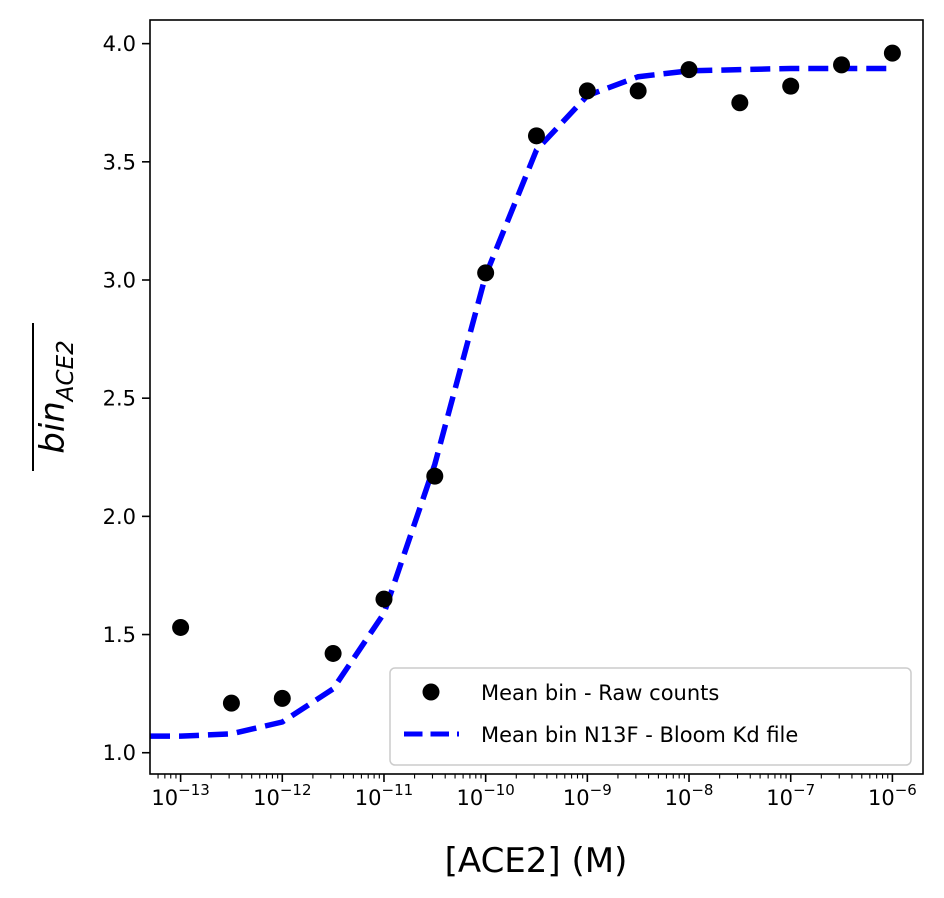 Image resolution: width=944 pixels, height=898 pixels. What do you see at coordinates (53, 427) in the screenshot?
I see `y-axis-label-base: bin` at bounding box center [53, 427].